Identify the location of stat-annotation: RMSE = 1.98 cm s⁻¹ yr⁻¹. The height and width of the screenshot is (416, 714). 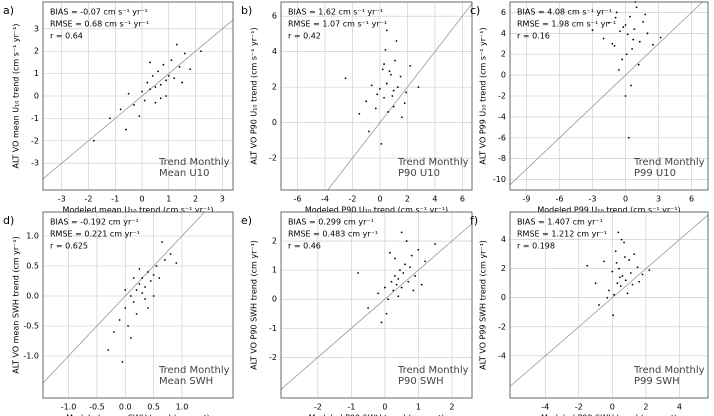
(566, 24).